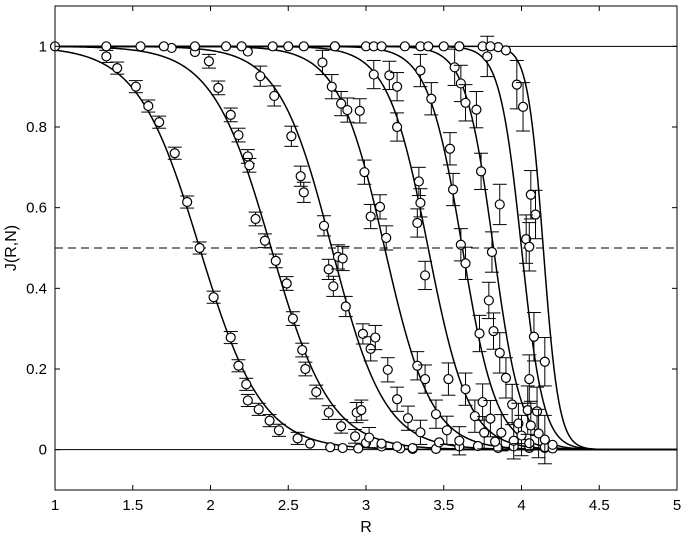 This screenshot has height=542, width=692. What do you see at coordinates (43, 450) in the screenshot?
I see `y-tick-label: 0` at bounding box center [43, 450].